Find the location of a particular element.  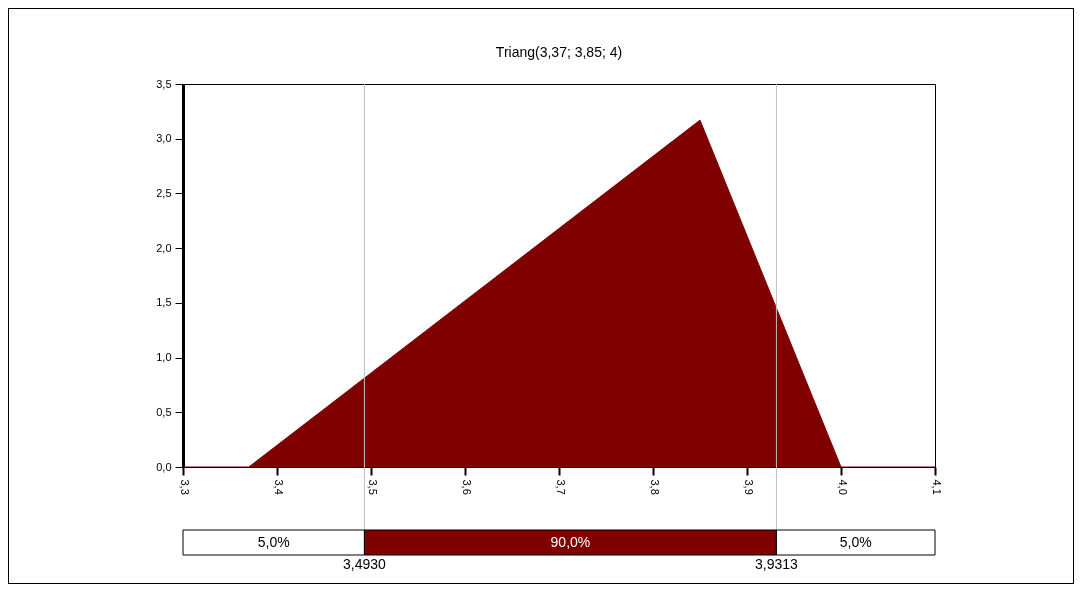

y-tick-label: 3,0 is located at coordinates (164, 138).